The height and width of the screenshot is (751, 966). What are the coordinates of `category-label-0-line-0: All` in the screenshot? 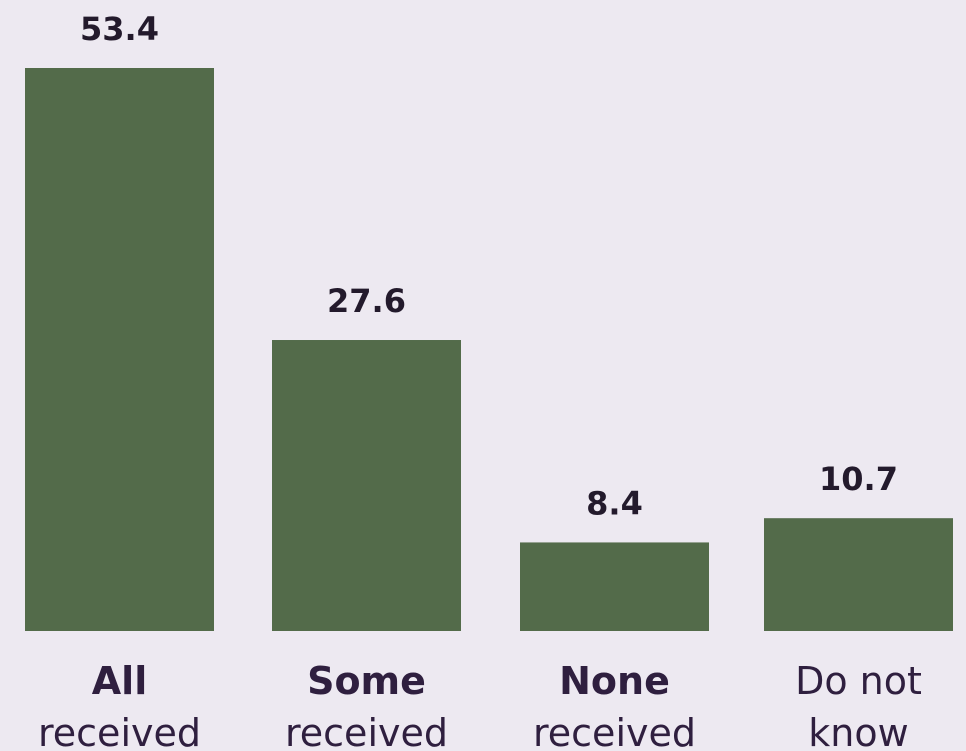 It's located at (119, 681).